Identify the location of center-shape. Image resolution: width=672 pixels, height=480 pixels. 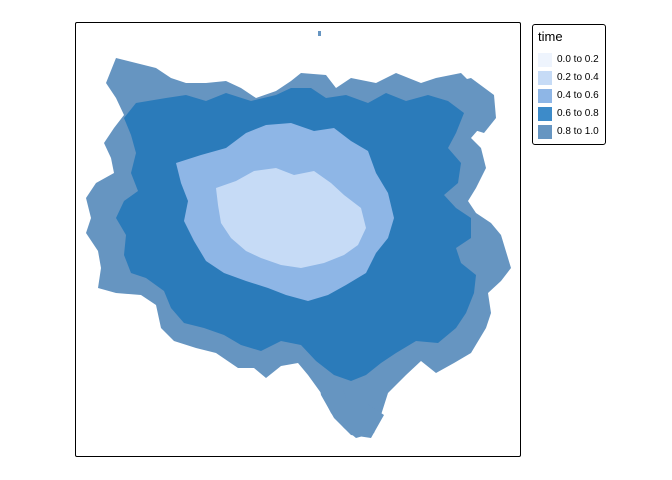
(302, 224).